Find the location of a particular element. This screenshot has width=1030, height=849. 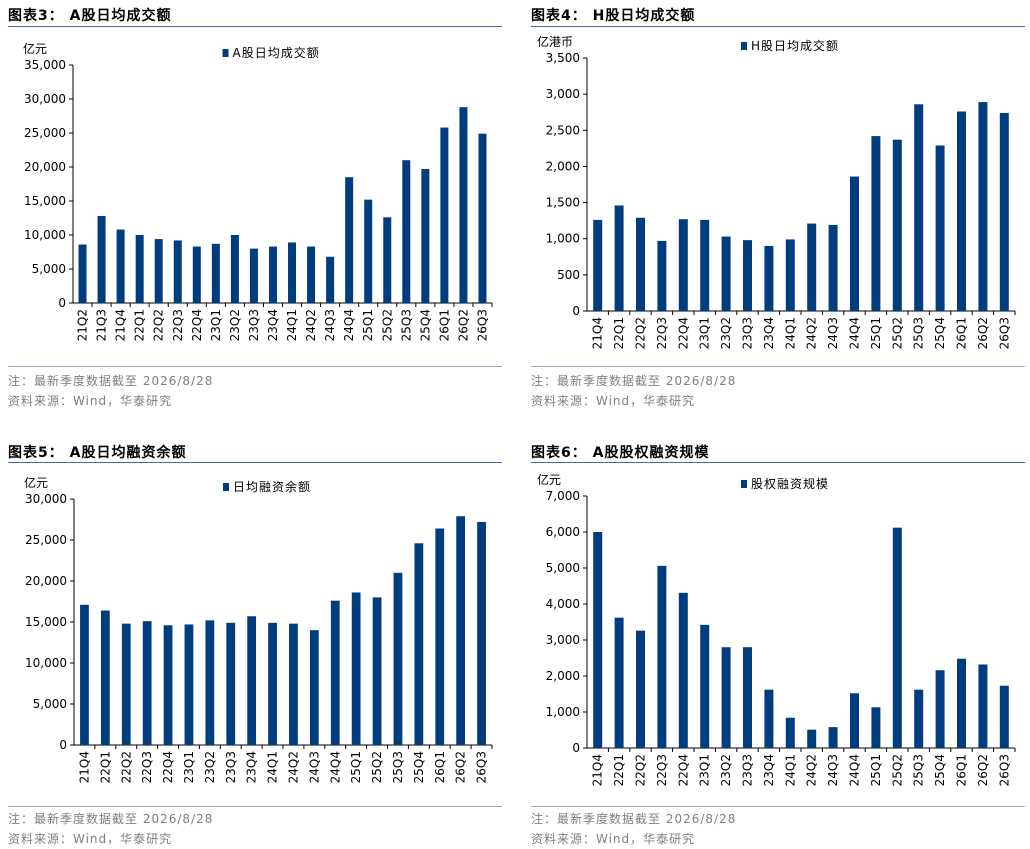

y-tick-label: 10,000 is located at coordinates (46, 663).